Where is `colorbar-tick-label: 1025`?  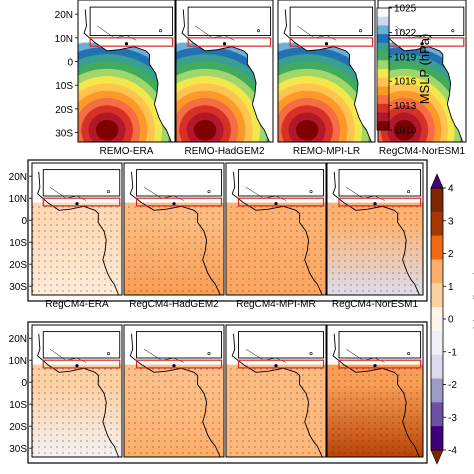 colorbar-tick-label: 1025 is located at coordinates (405, 9).